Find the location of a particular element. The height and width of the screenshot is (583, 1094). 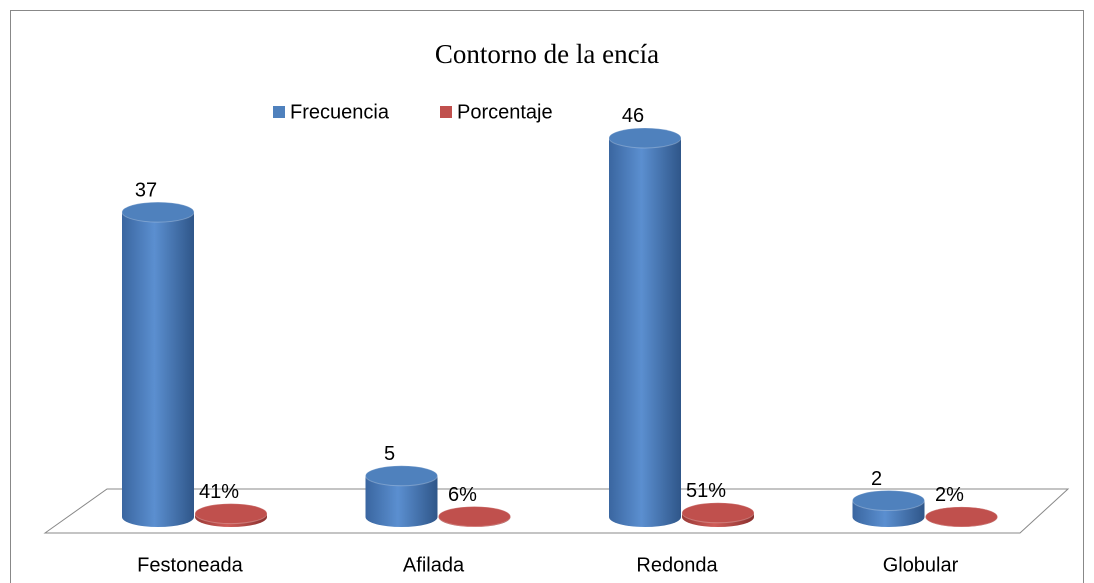

x-tick-label: Festoneada is located at coordinates (190, 565).